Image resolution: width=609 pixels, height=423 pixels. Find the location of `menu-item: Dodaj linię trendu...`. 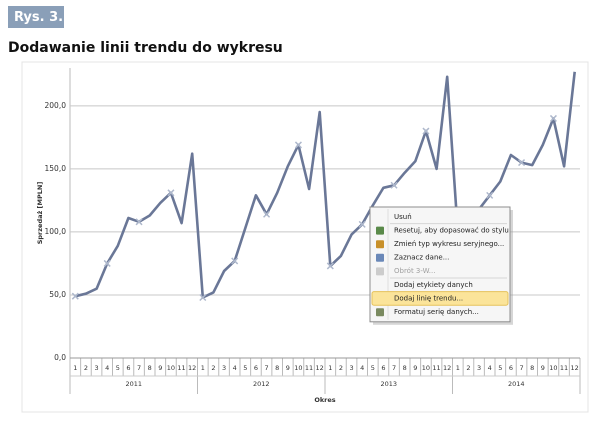

menu-item: Dodaj linię trendu... is located at coordinates (428, 298).